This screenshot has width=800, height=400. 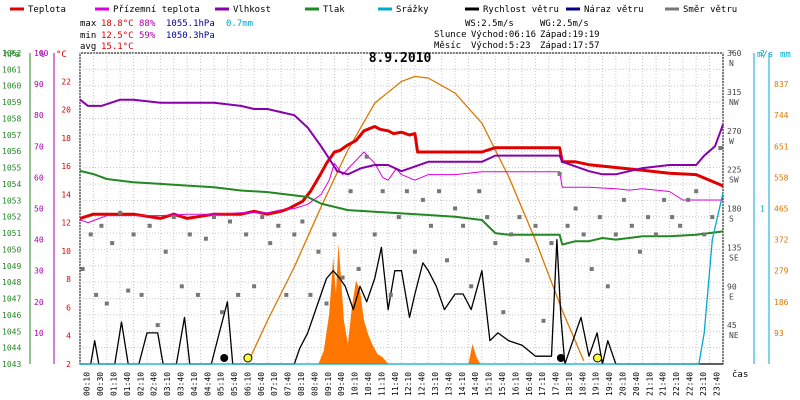 What do you see at coordinates (11, 168) in the screenshot?
I see `tick-label-hpa: 1055` at bounding box center [11, 168].